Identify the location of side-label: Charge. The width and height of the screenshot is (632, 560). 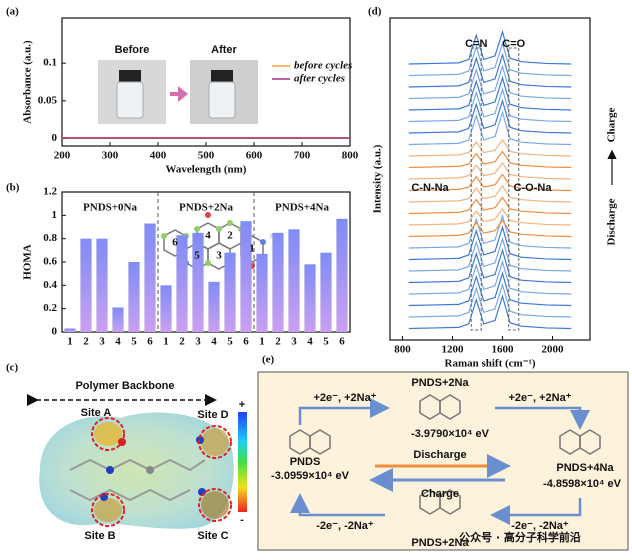
(612, 124).